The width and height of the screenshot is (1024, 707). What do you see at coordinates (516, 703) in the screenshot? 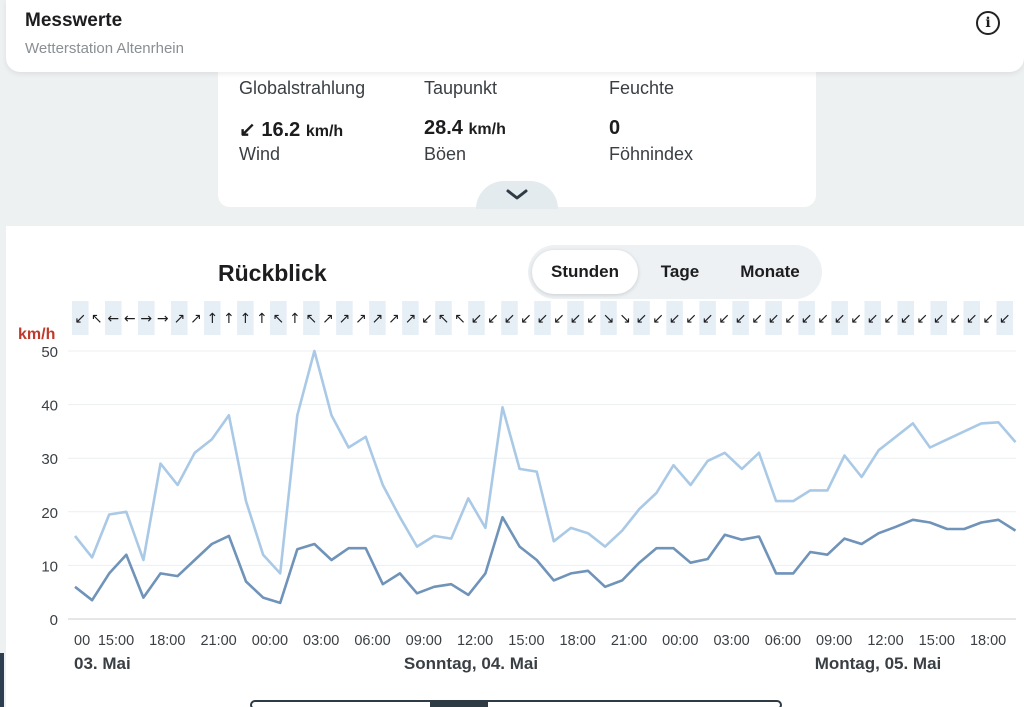
I see `pager` at bounding box center [516, 703].